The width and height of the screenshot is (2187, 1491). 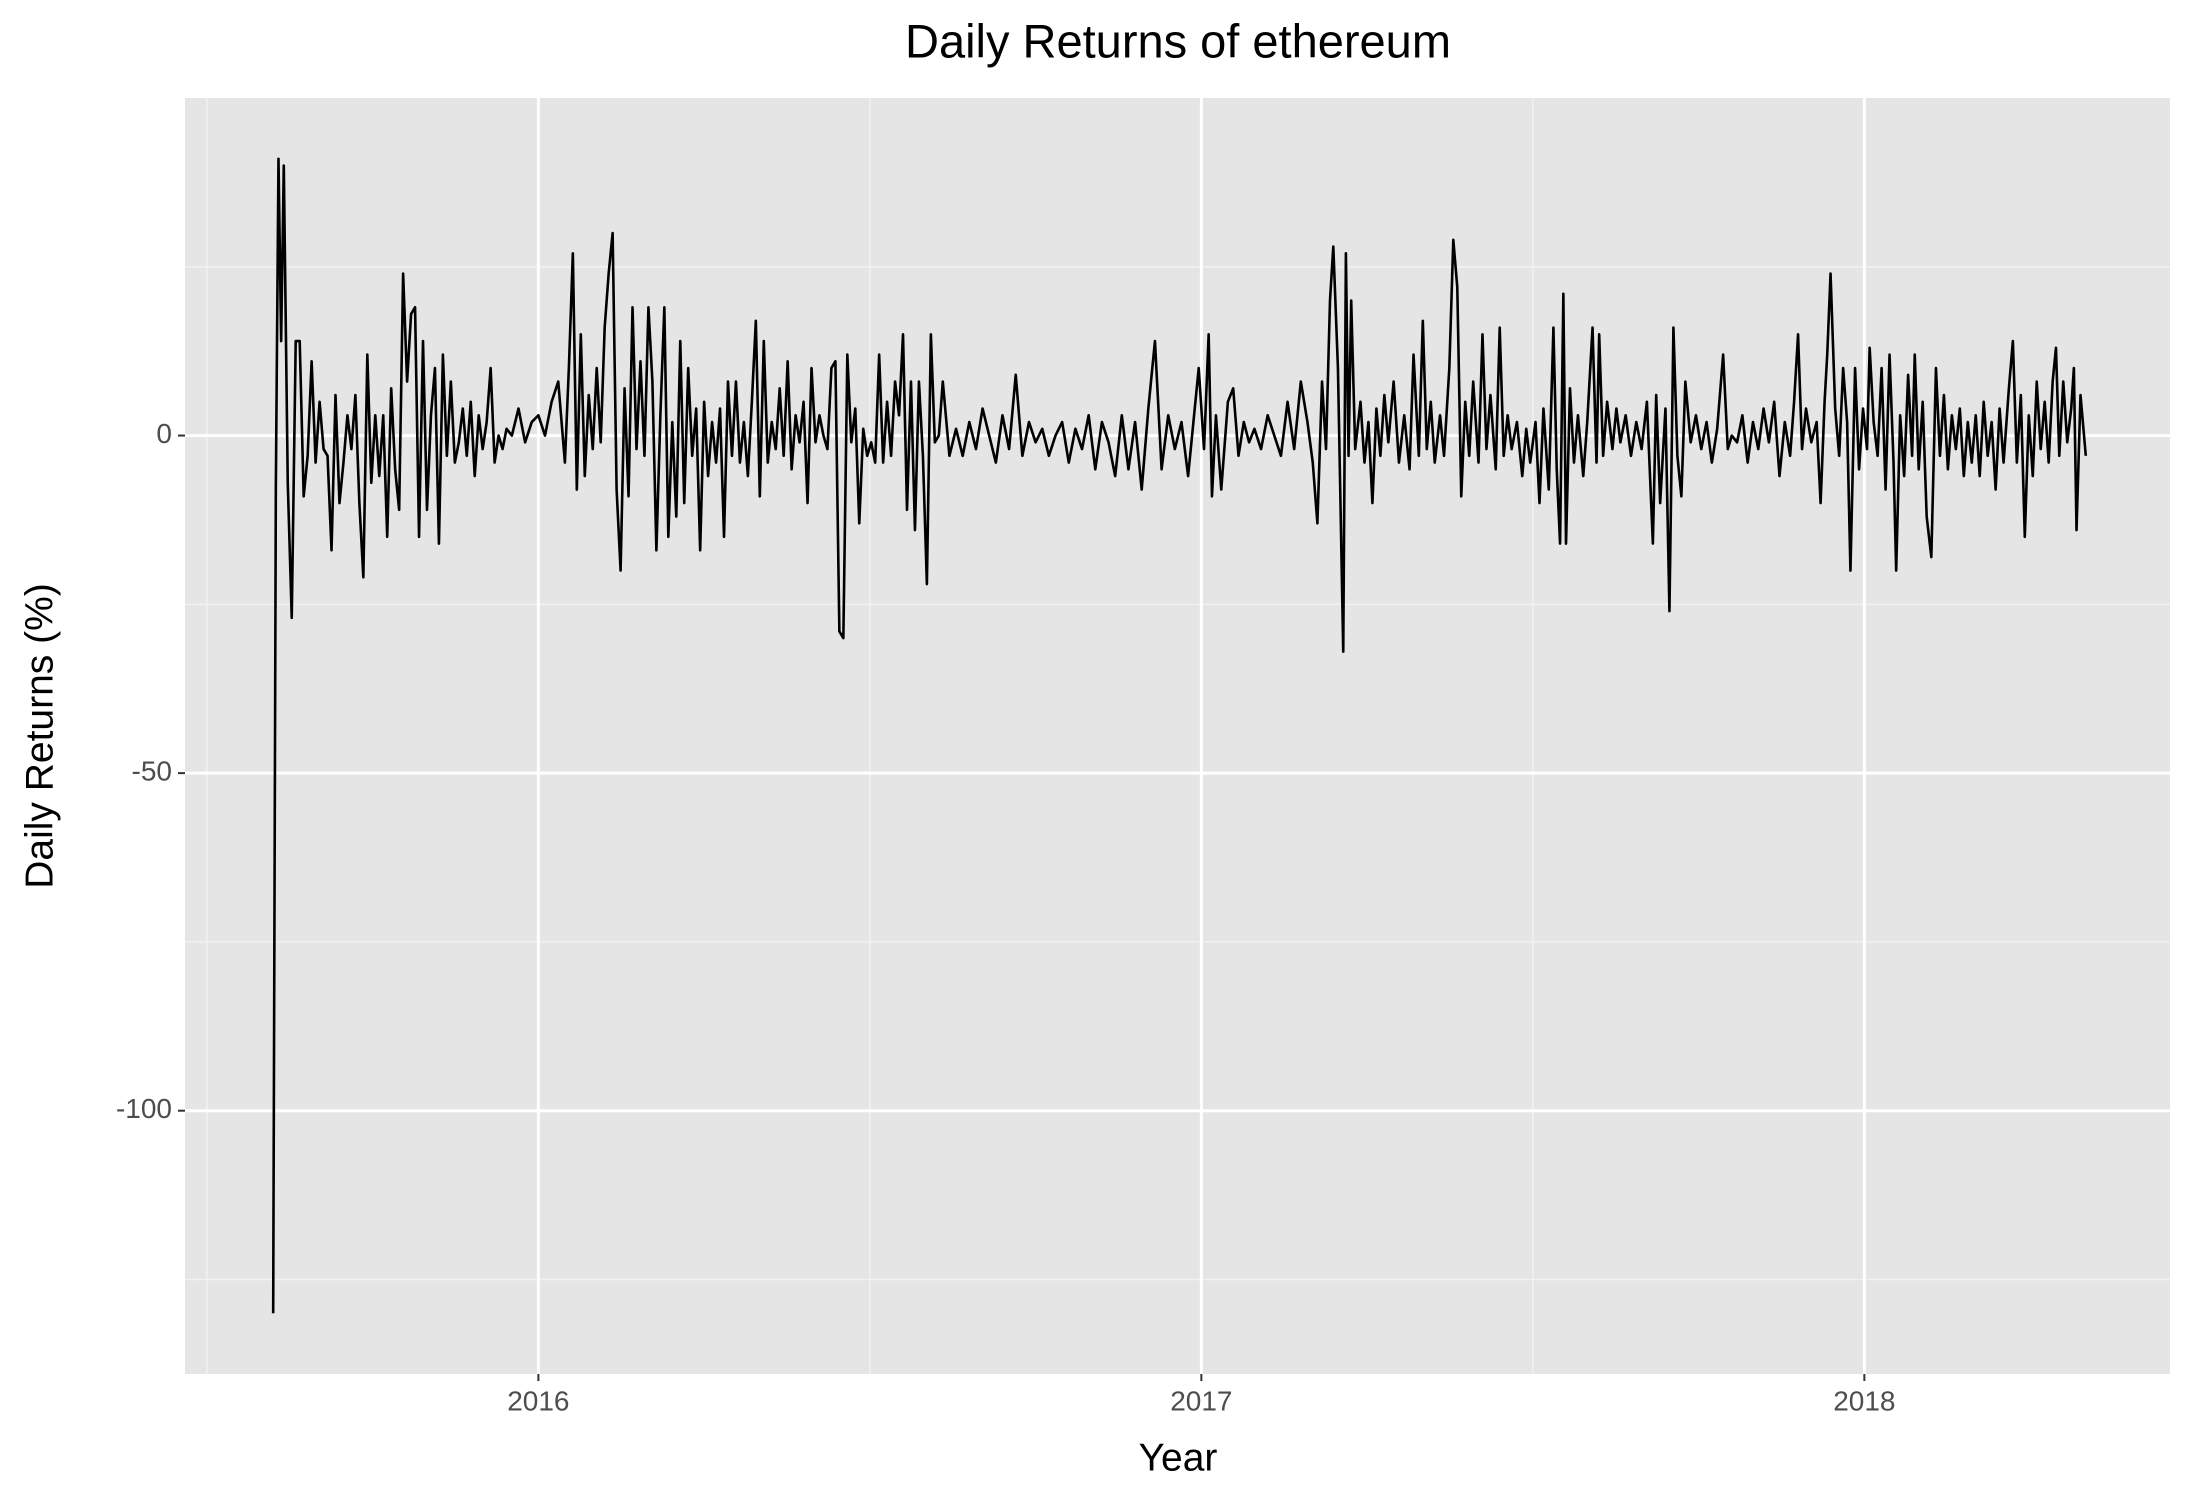 What do you see at coordinates (1864, 1400) in the screenshot?
I see `x-tick-label: 2018` at bounding box center [1864, 1400].